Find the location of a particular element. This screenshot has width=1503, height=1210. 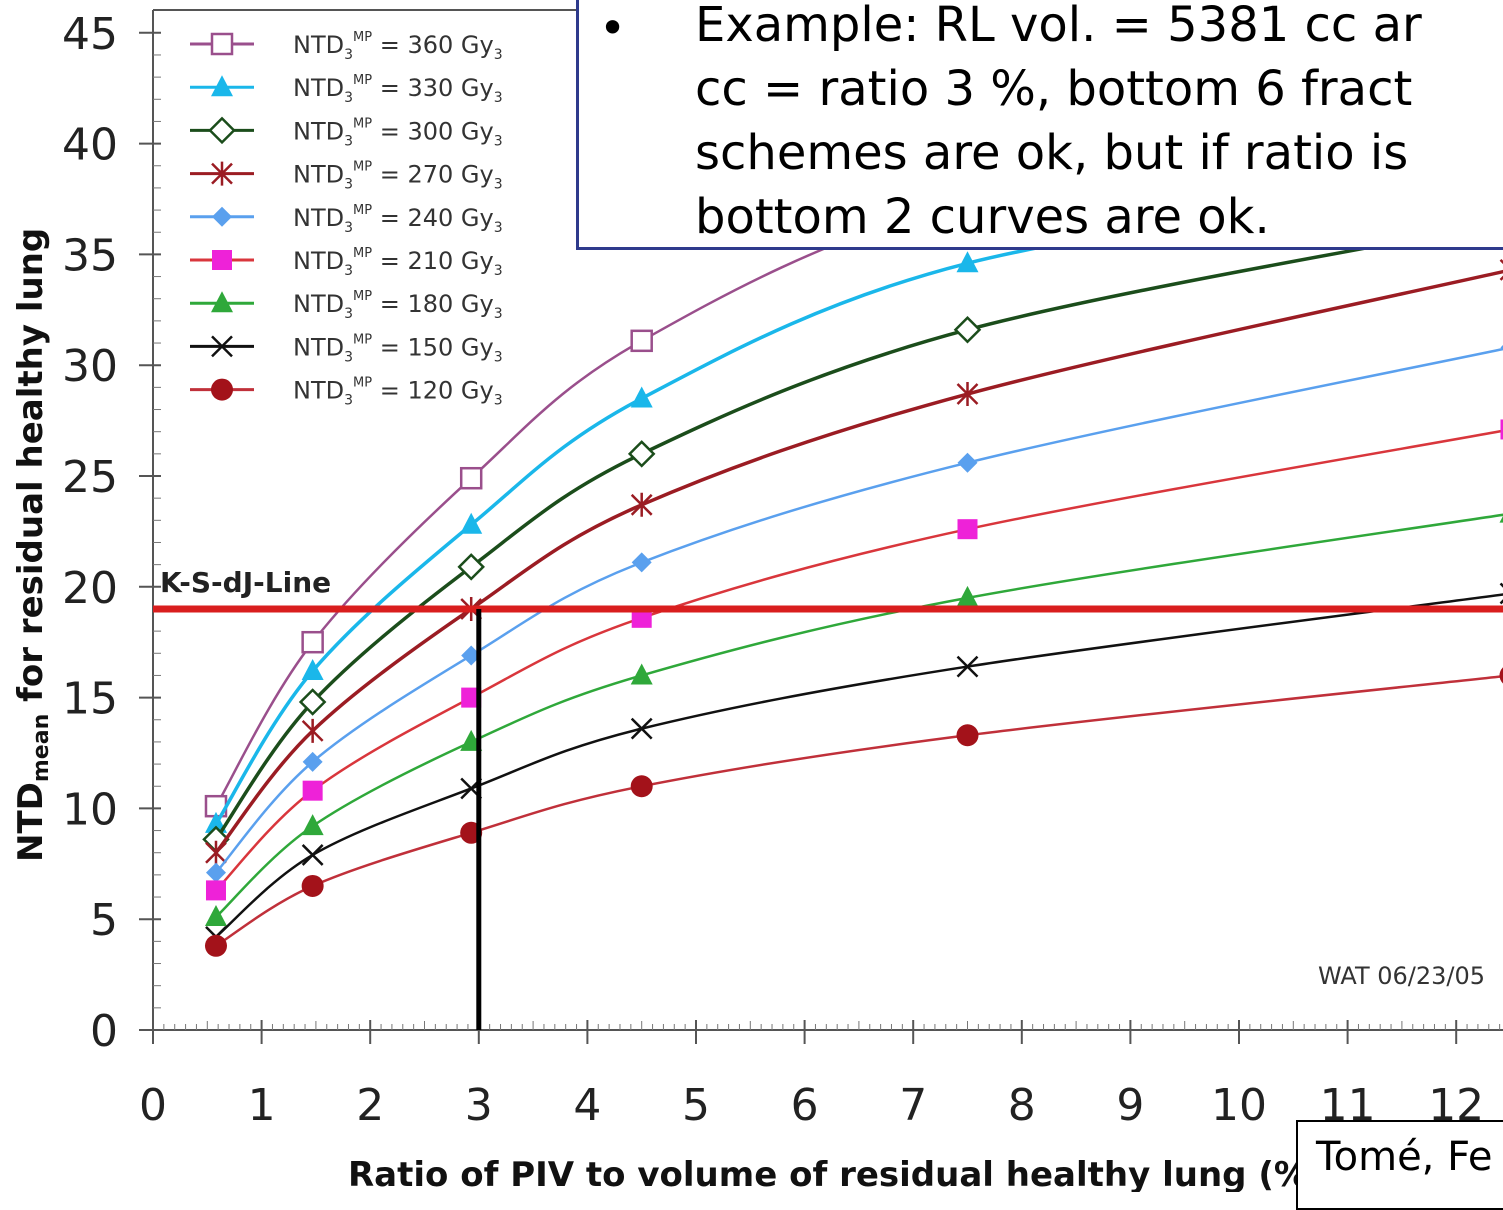

legend-value: = 360 Gy is located at coordinates (433, 45).